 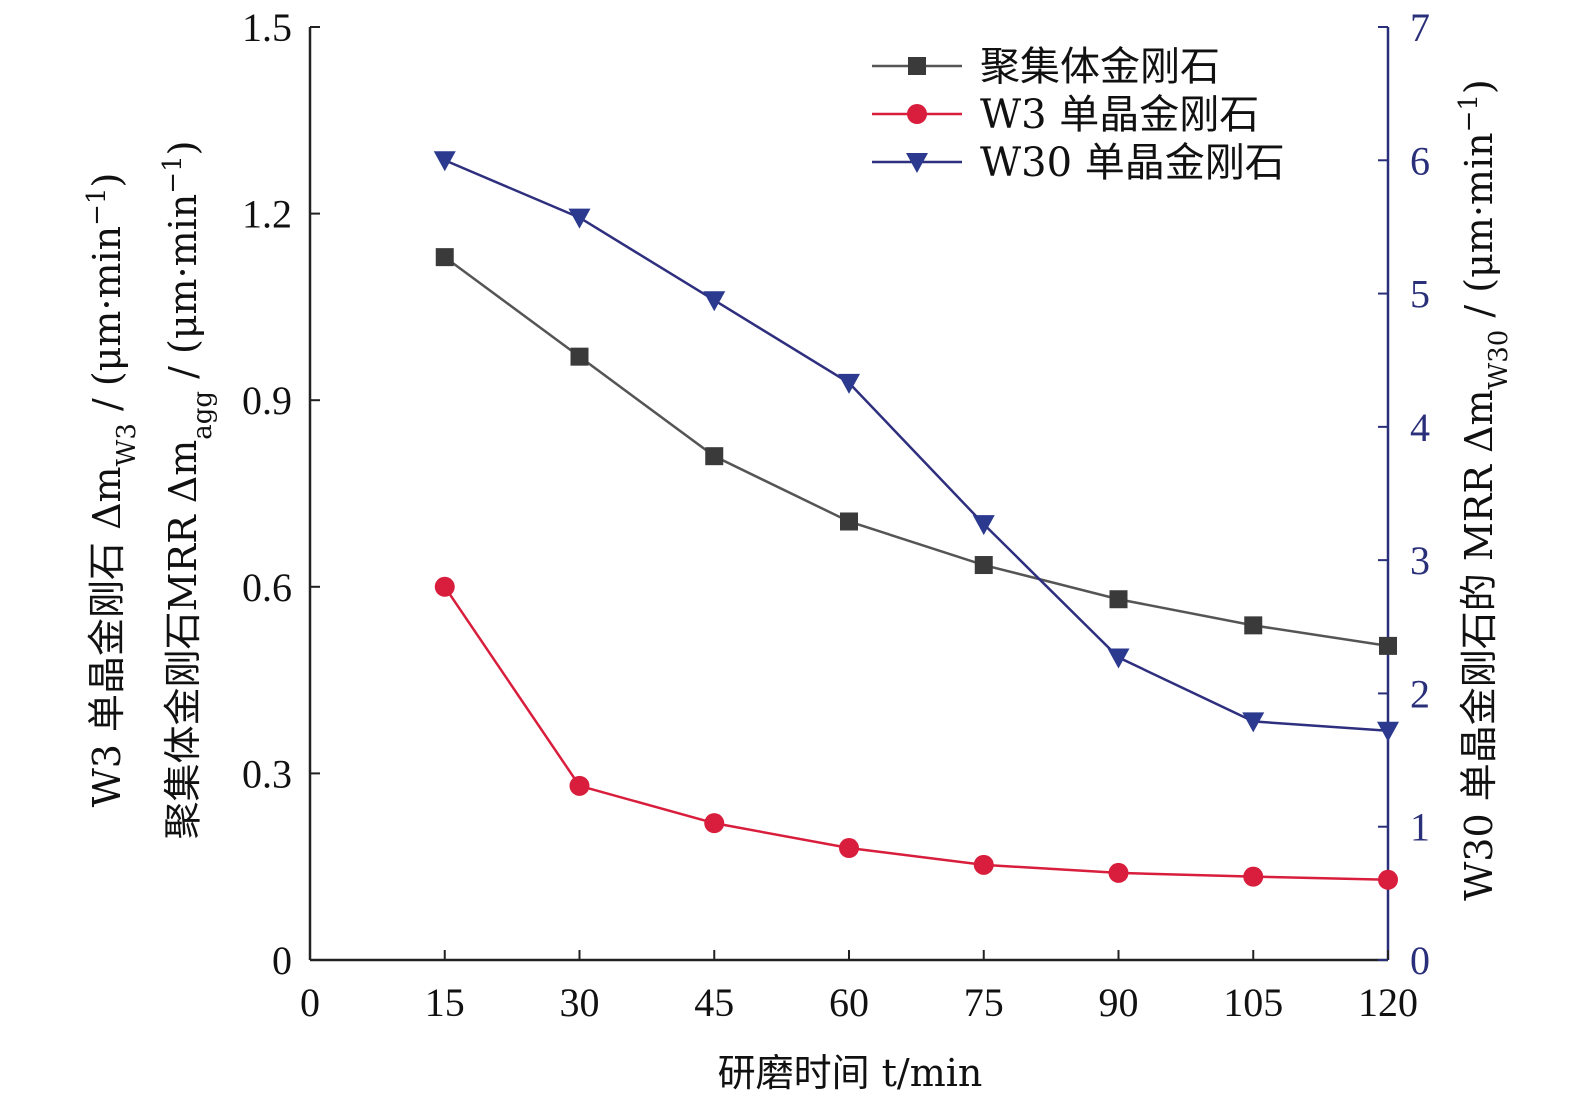 I want to click on y-left-axis-title-w3-close: ), so click(x=107, y=180).